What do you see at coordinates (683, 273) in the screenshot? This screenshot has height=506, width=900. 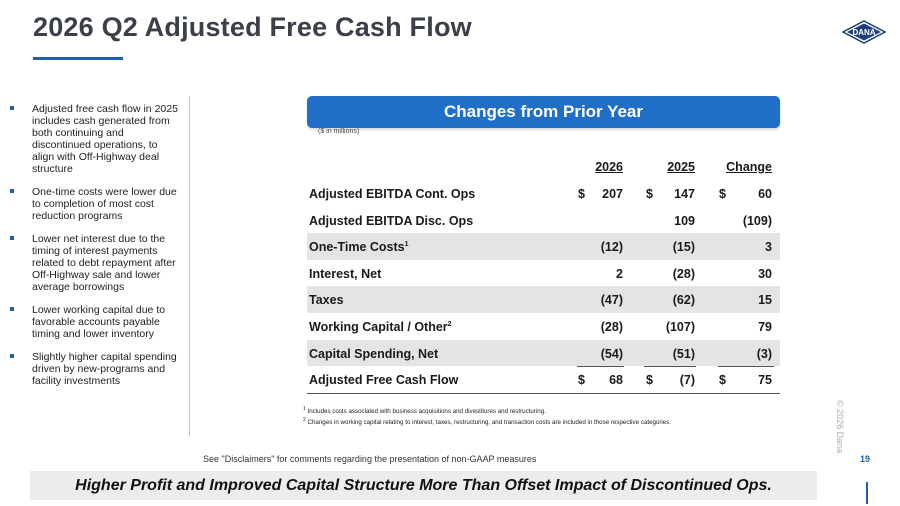 I see `value-2025: (28)` at bounding box center [683, 273].